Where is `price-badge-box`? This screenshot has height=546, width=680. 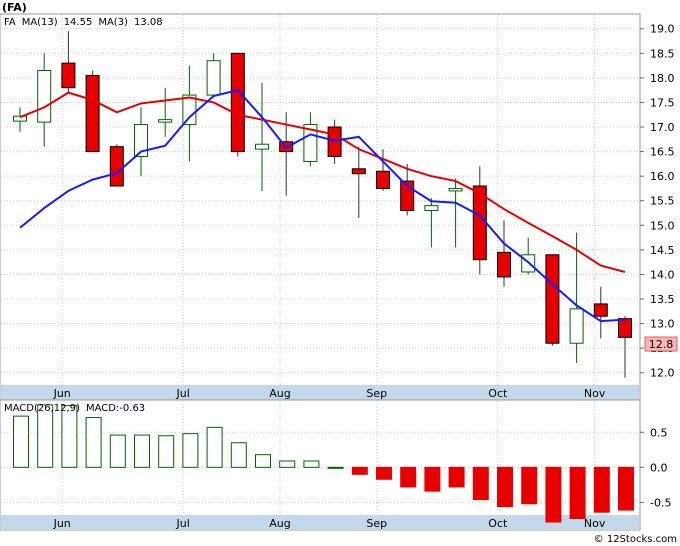 price-badge-box is located at coordinates (661, 344).